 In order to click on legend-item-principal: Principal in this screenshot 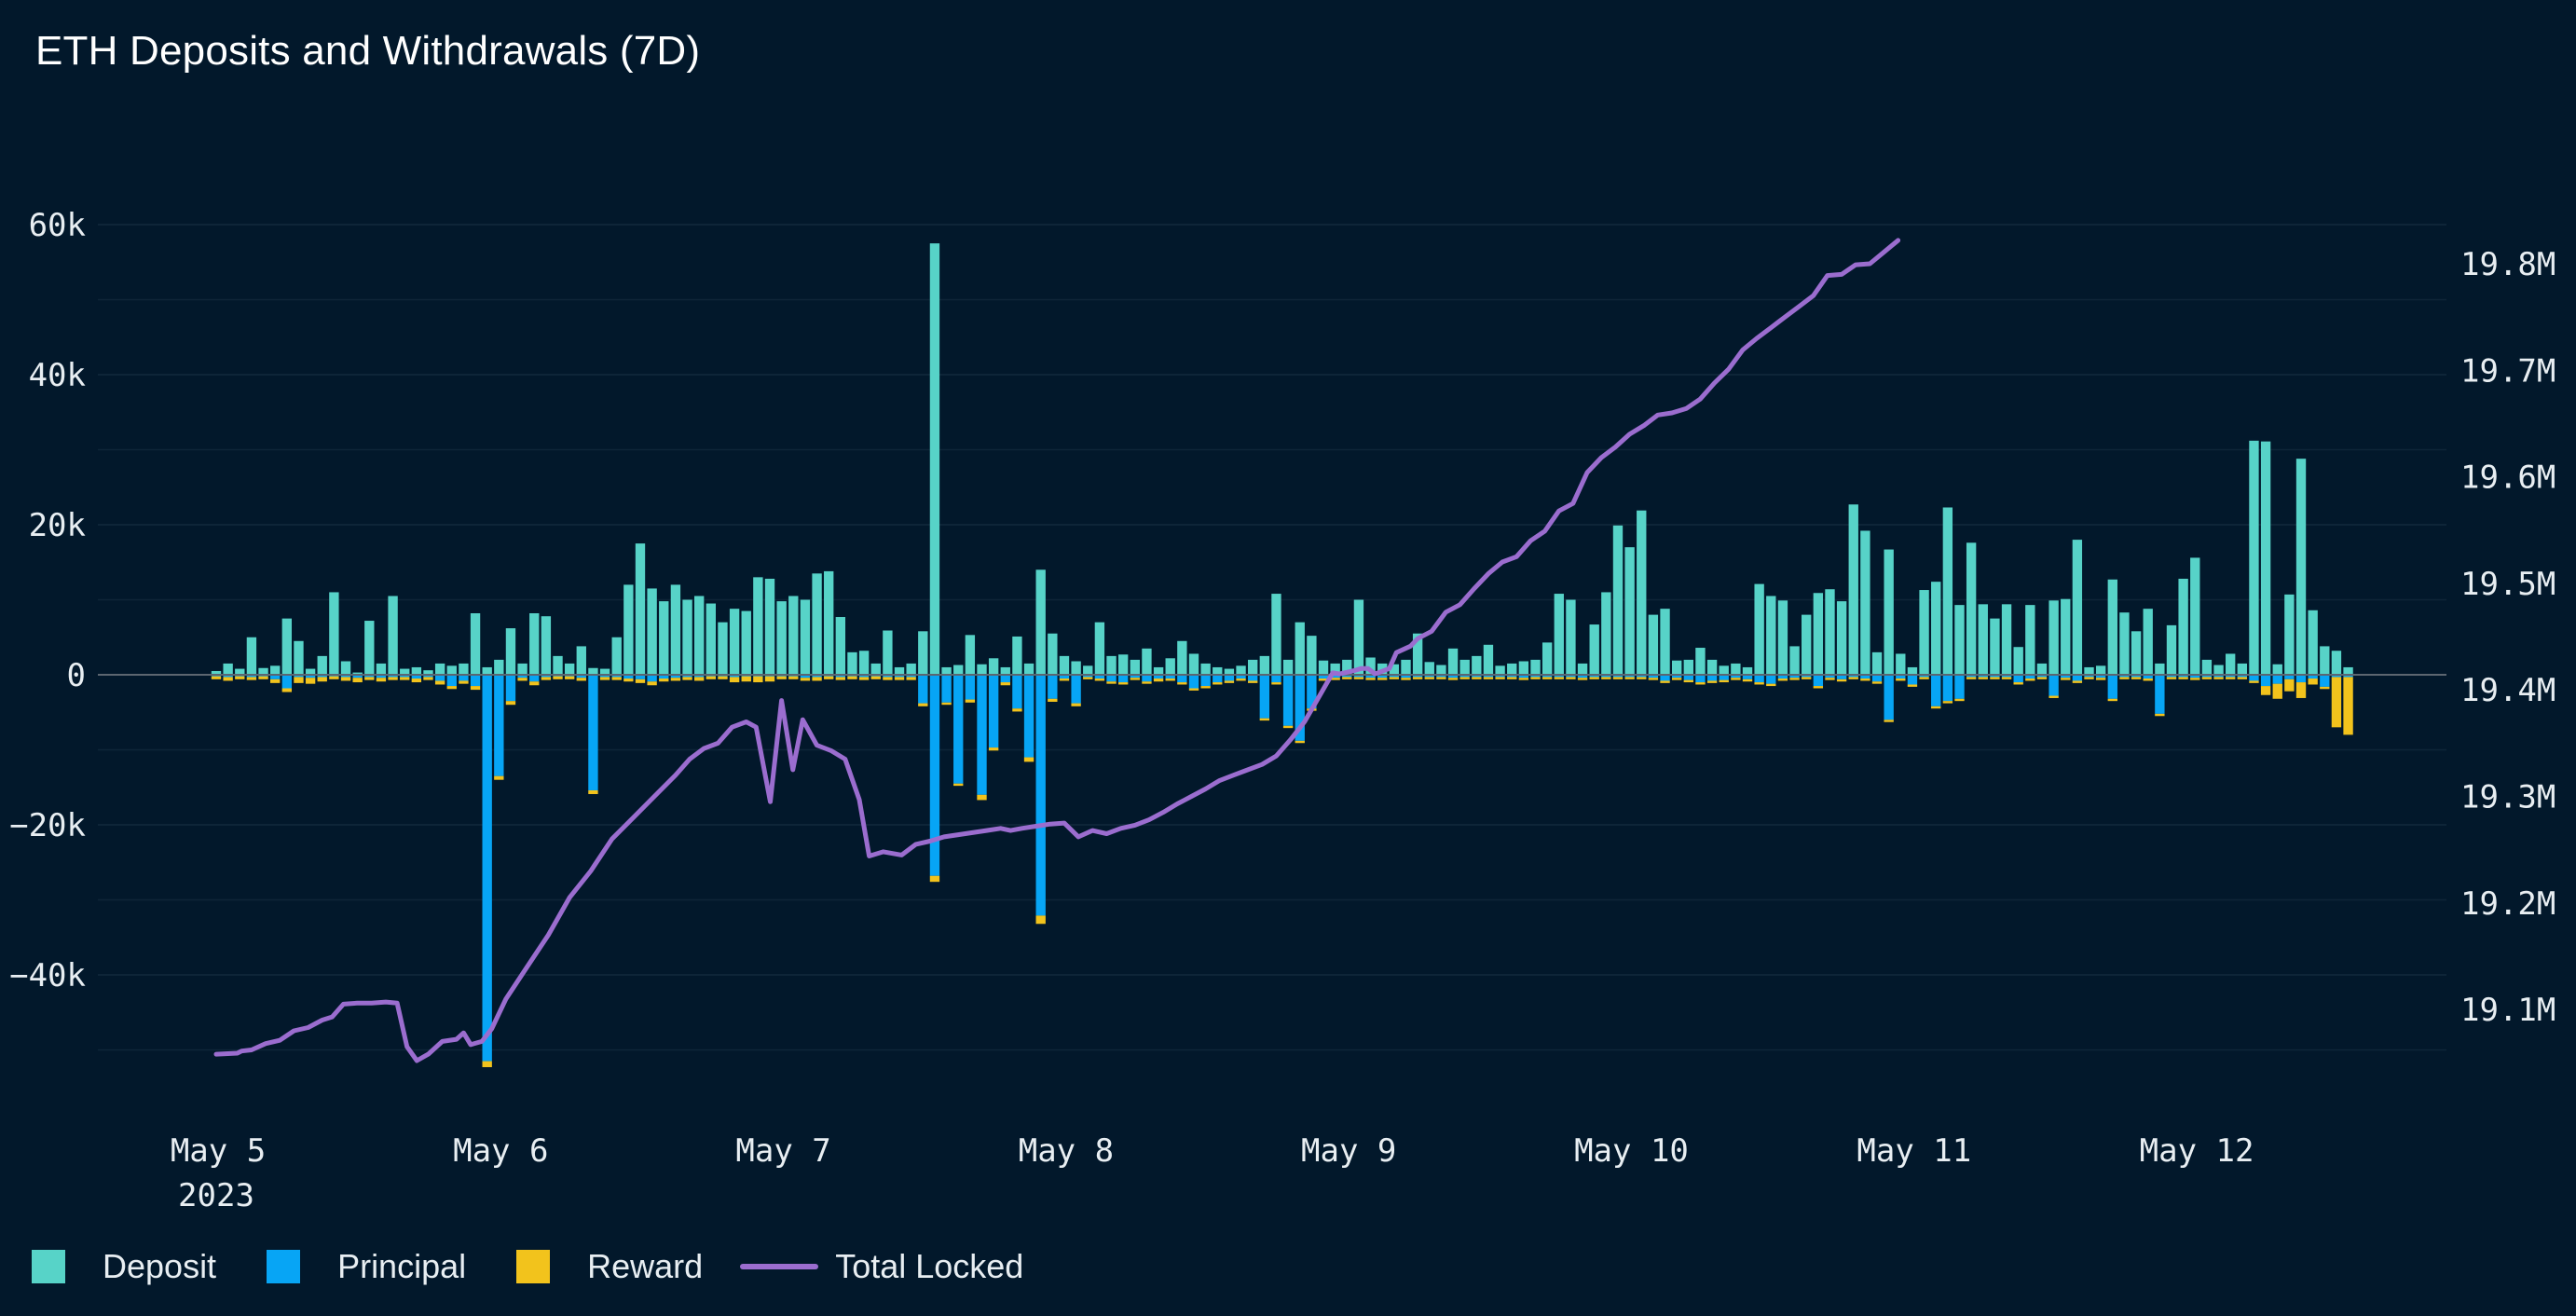, I will do `click(366, 1267)`.